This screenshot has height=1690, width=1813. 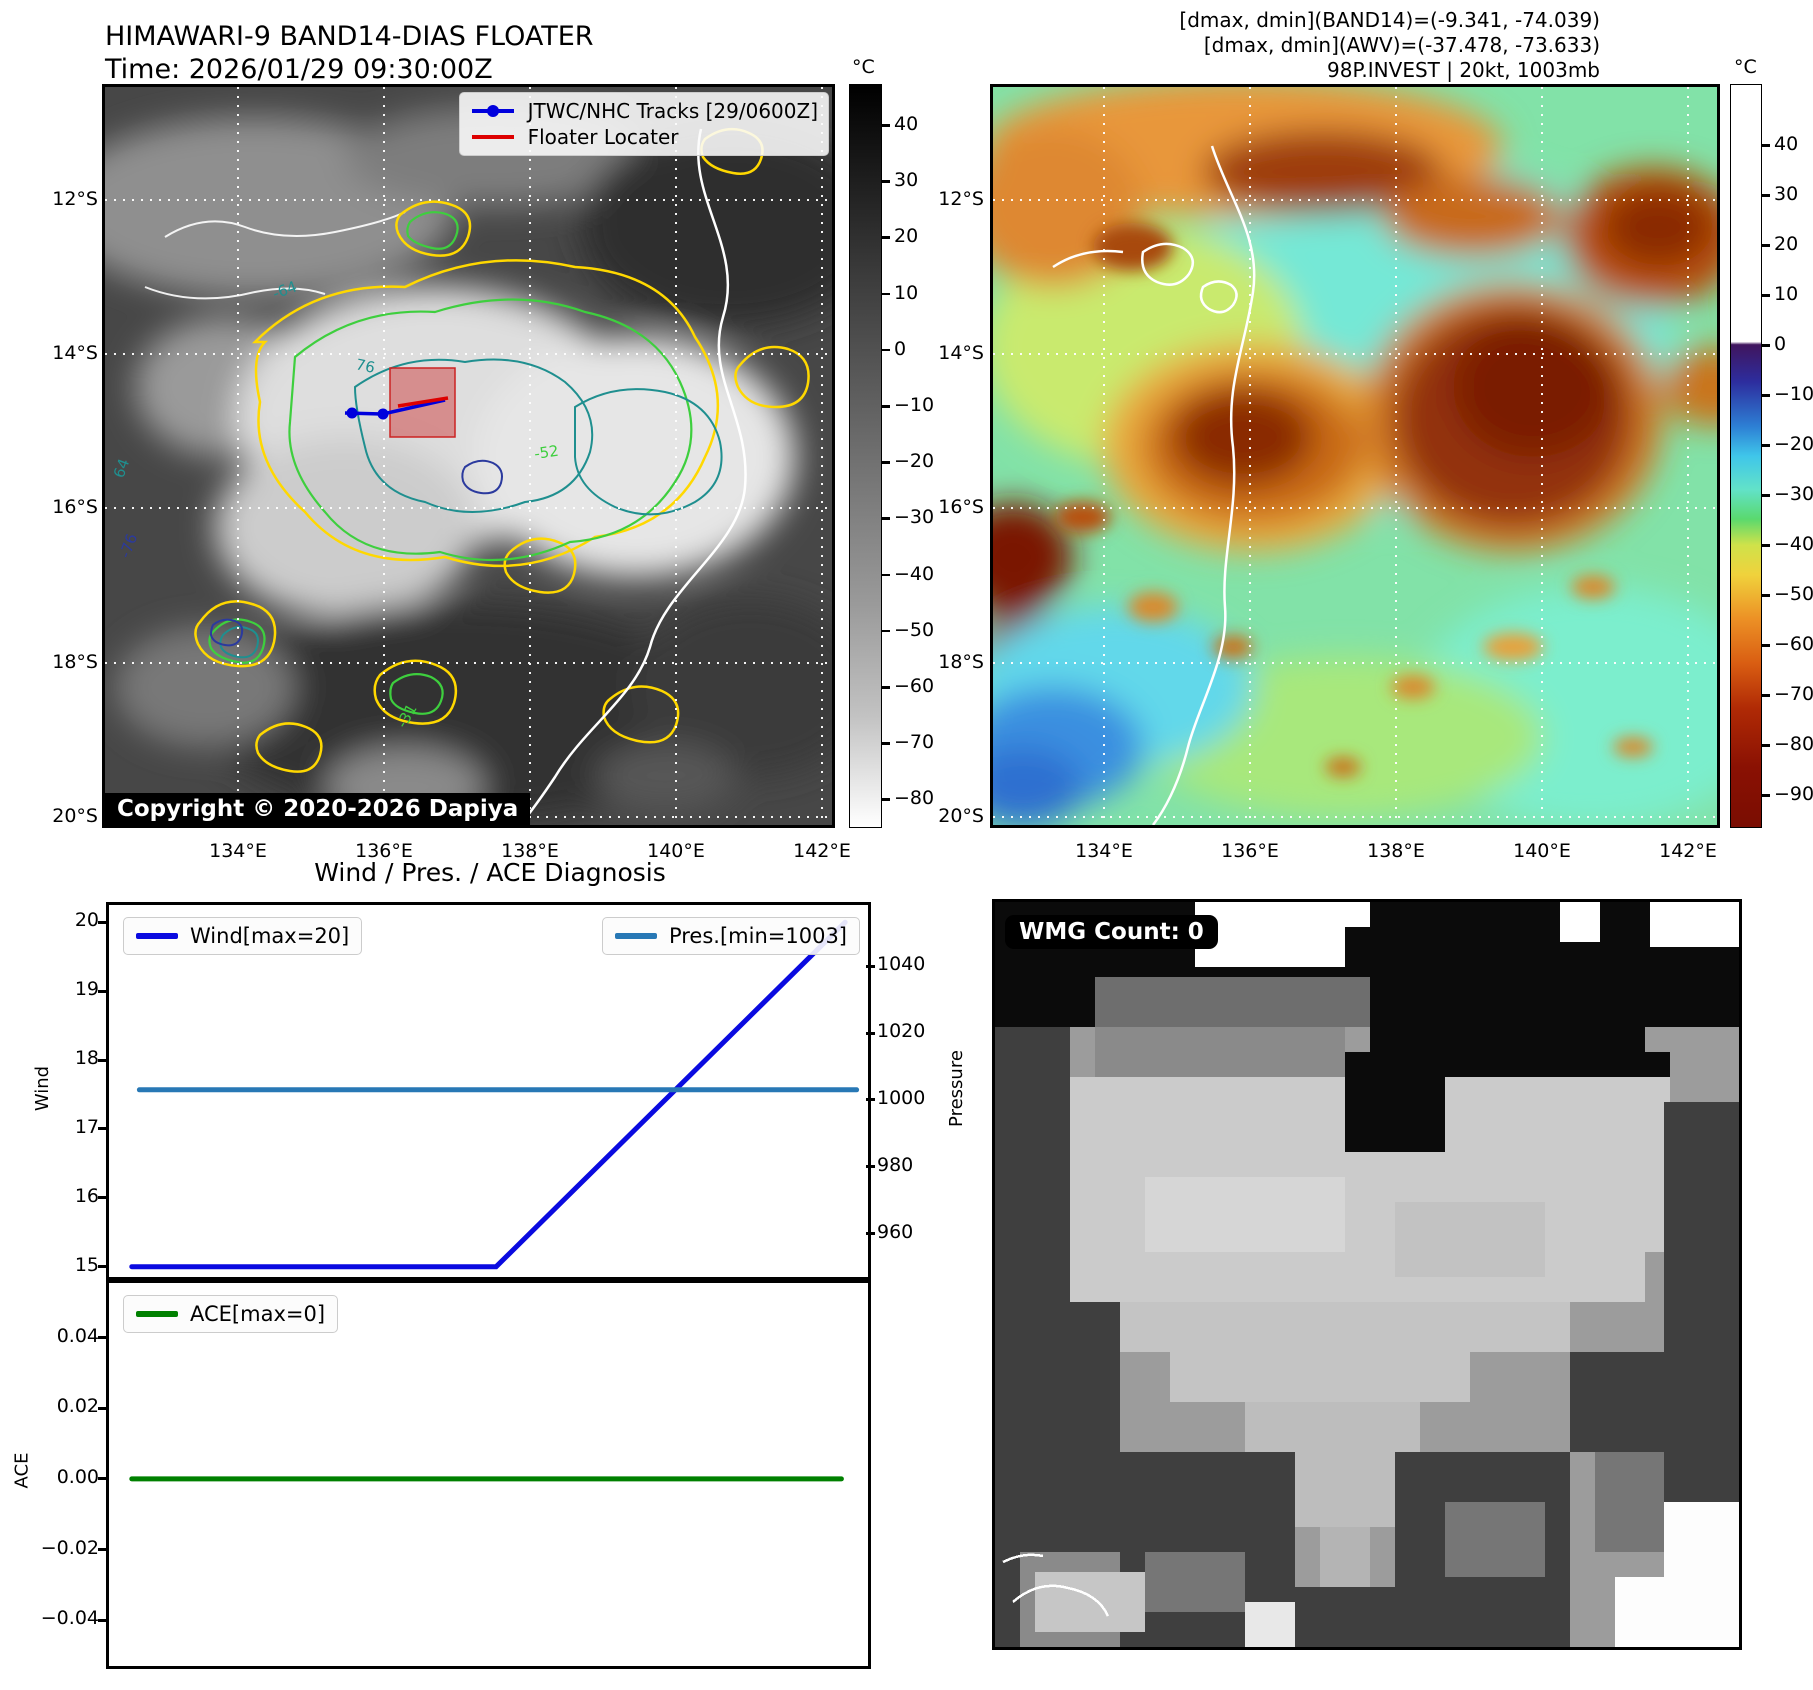 I want to click on right-axis-tick-label: 980, so click(x=895, y=1164).